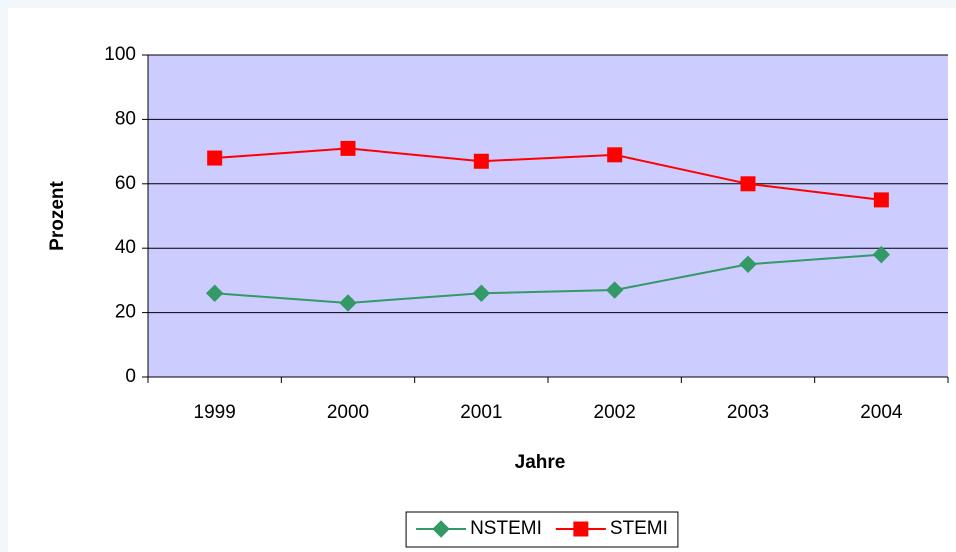 The image size is (956, 552). Describe the element at coordinates (125, 312) in the screenshot. I see `y-tick-label: 20` at that location.